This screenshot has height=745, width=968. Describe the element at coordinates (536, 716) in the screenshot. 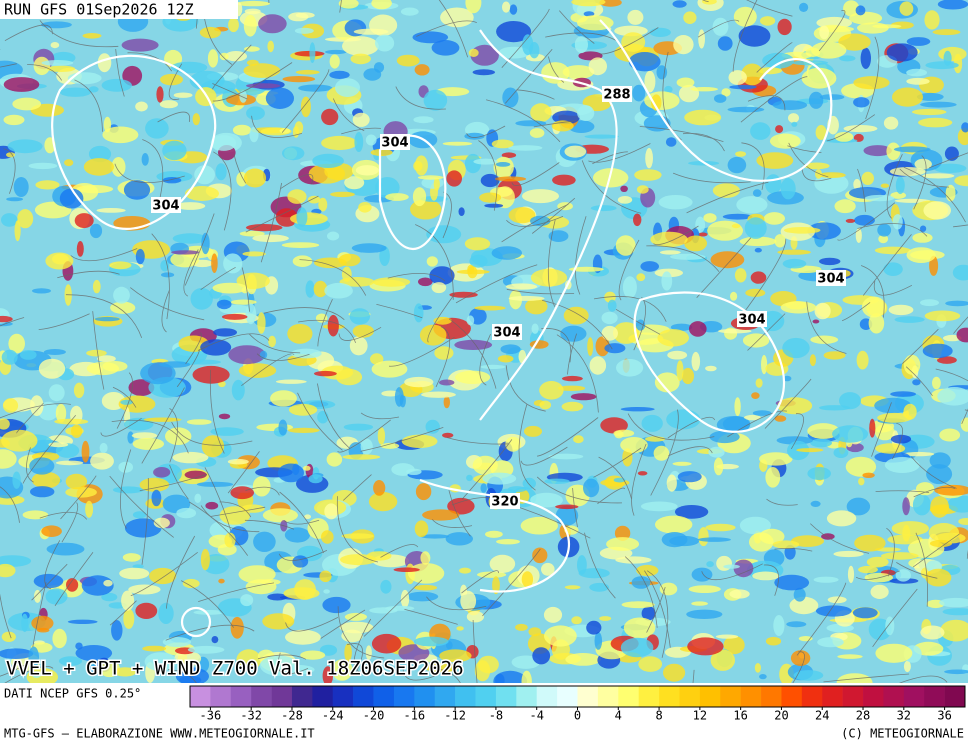

I see `colorbar-tick-label: -4` at that location.